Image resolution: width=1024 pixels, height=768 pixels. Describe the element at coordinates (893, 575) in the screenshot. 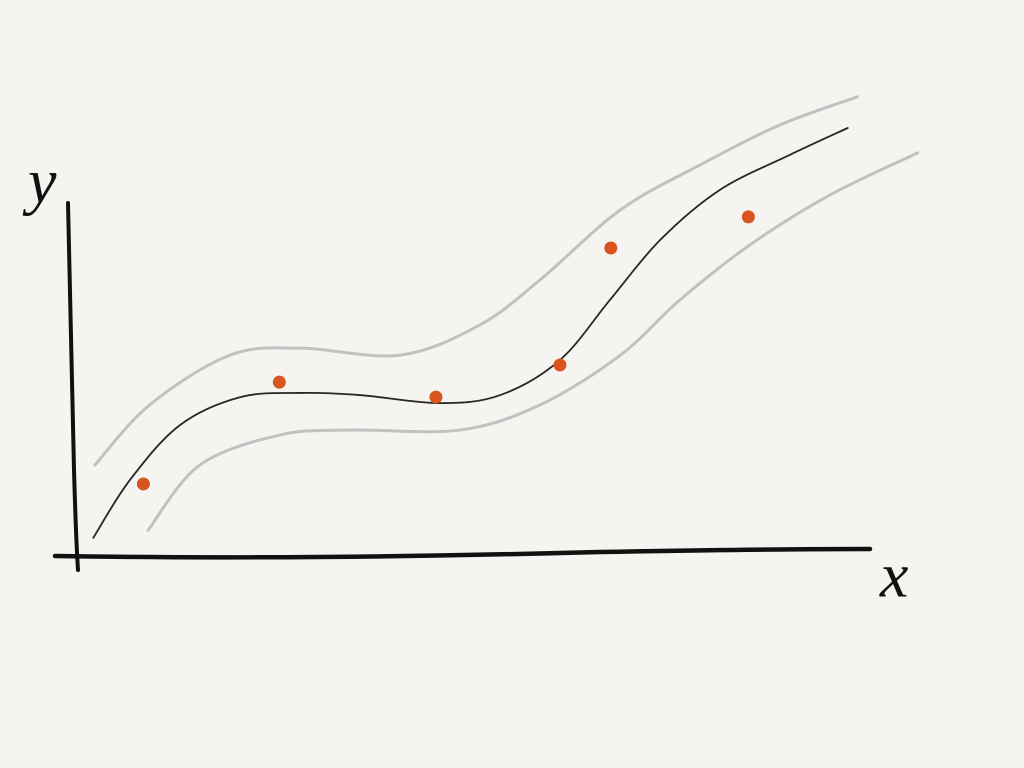

I see `x-axis-label: x` at that location.